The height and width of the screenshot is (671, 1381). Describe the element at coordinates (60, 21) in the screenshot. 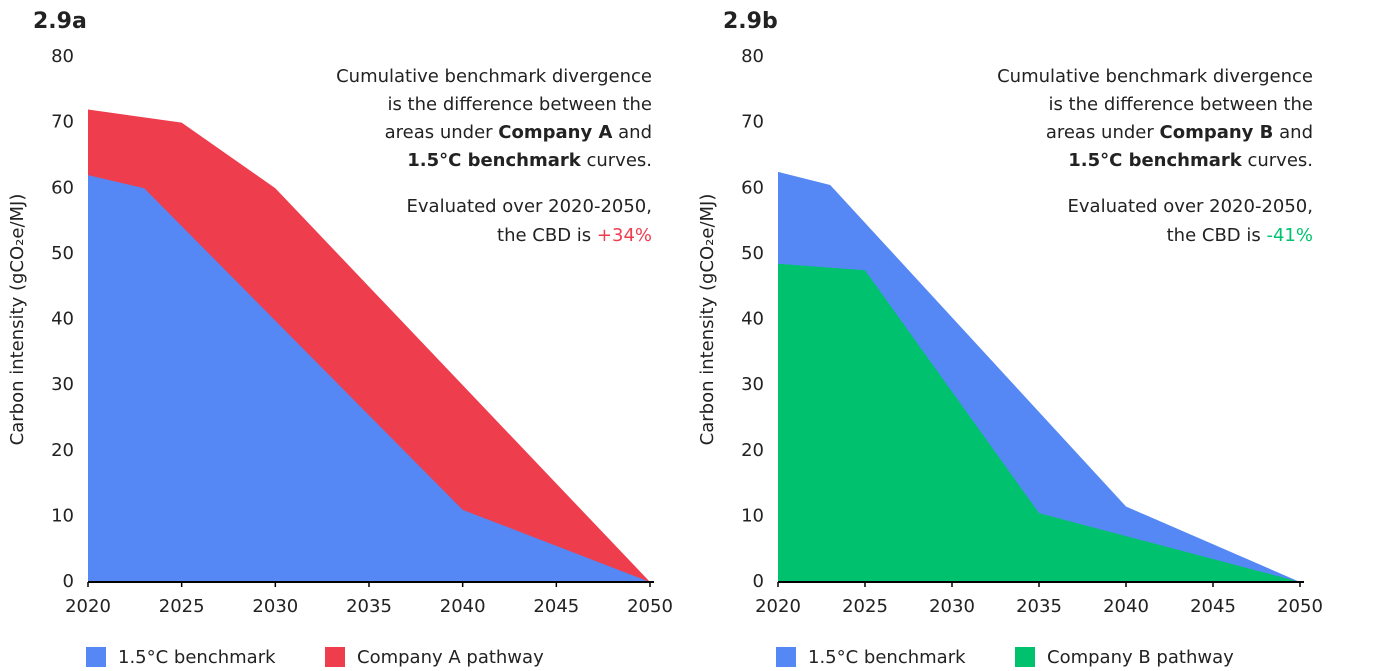

I see `chart-title: 2.9a` at that location.